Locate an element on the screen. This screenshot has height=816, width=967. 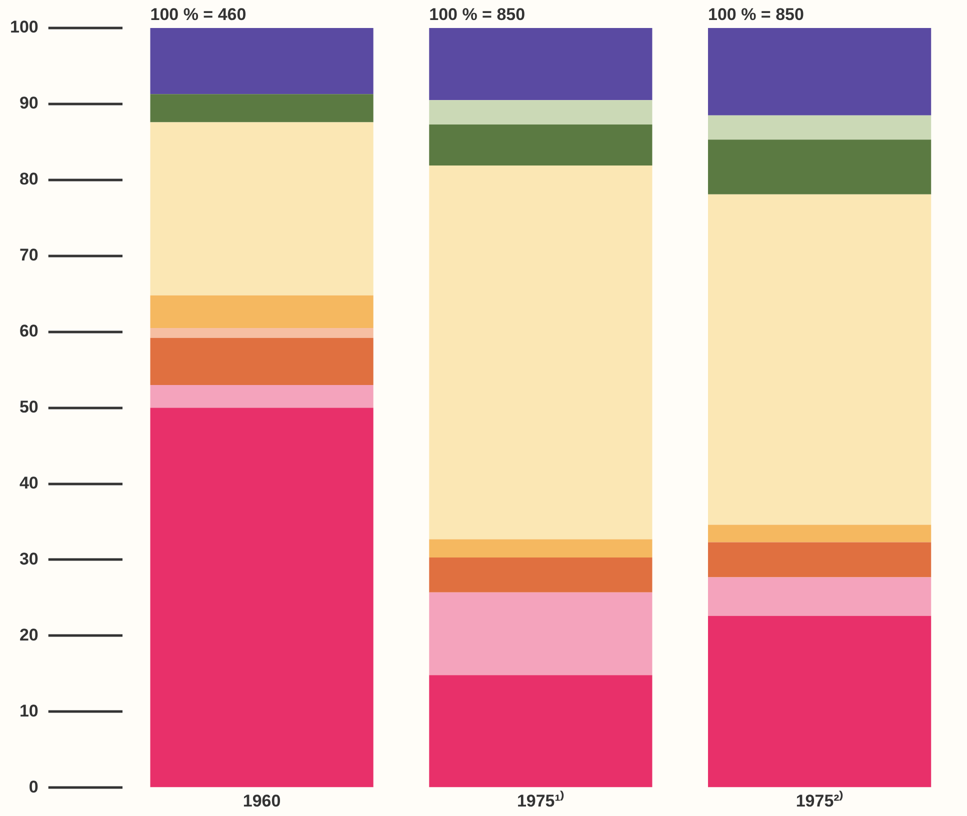
y-tick-label: 60 is located at coordinates (28, 331).